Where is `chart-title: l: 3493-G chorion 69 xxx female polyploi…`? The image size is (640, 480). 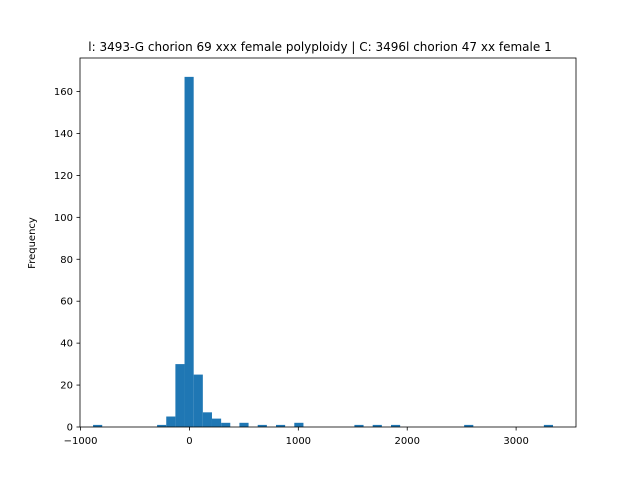
chart-title: l: 3493-G chorion 69 xxx female polyploi… is located at coordinates (319, 47).